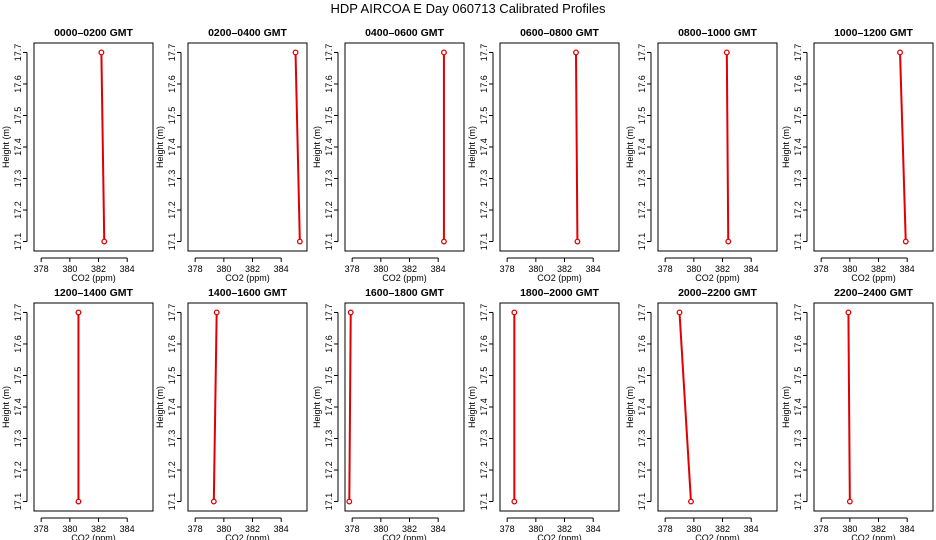  What do you see at coordinates (404, 33) in the screenshot?
I see `panel-title: 0400–0600 GMT` at bounding box center [404, 33].